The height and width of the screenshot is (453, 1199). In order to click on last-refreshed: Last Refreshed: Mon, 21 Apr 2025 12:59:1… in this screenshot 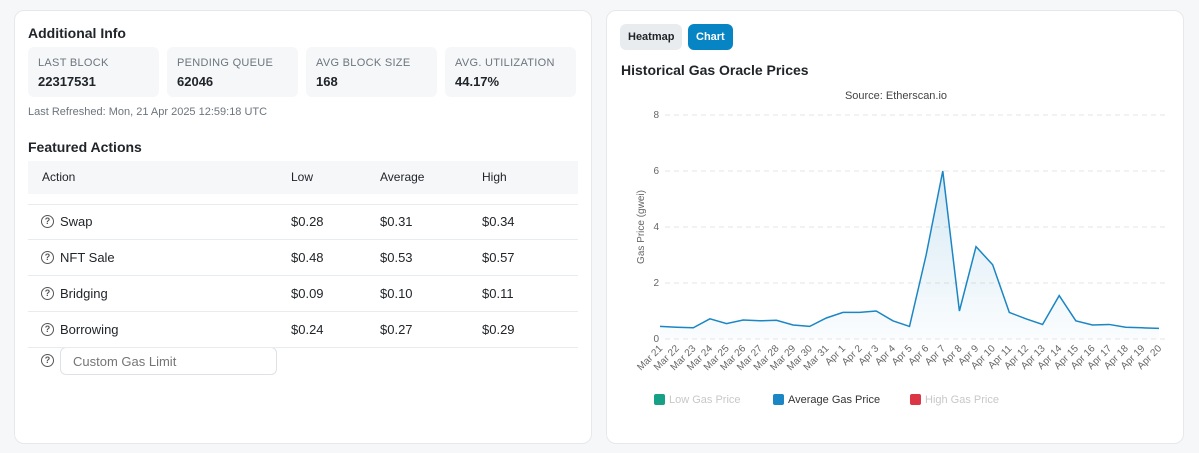, I will do `click(148, 112)`.